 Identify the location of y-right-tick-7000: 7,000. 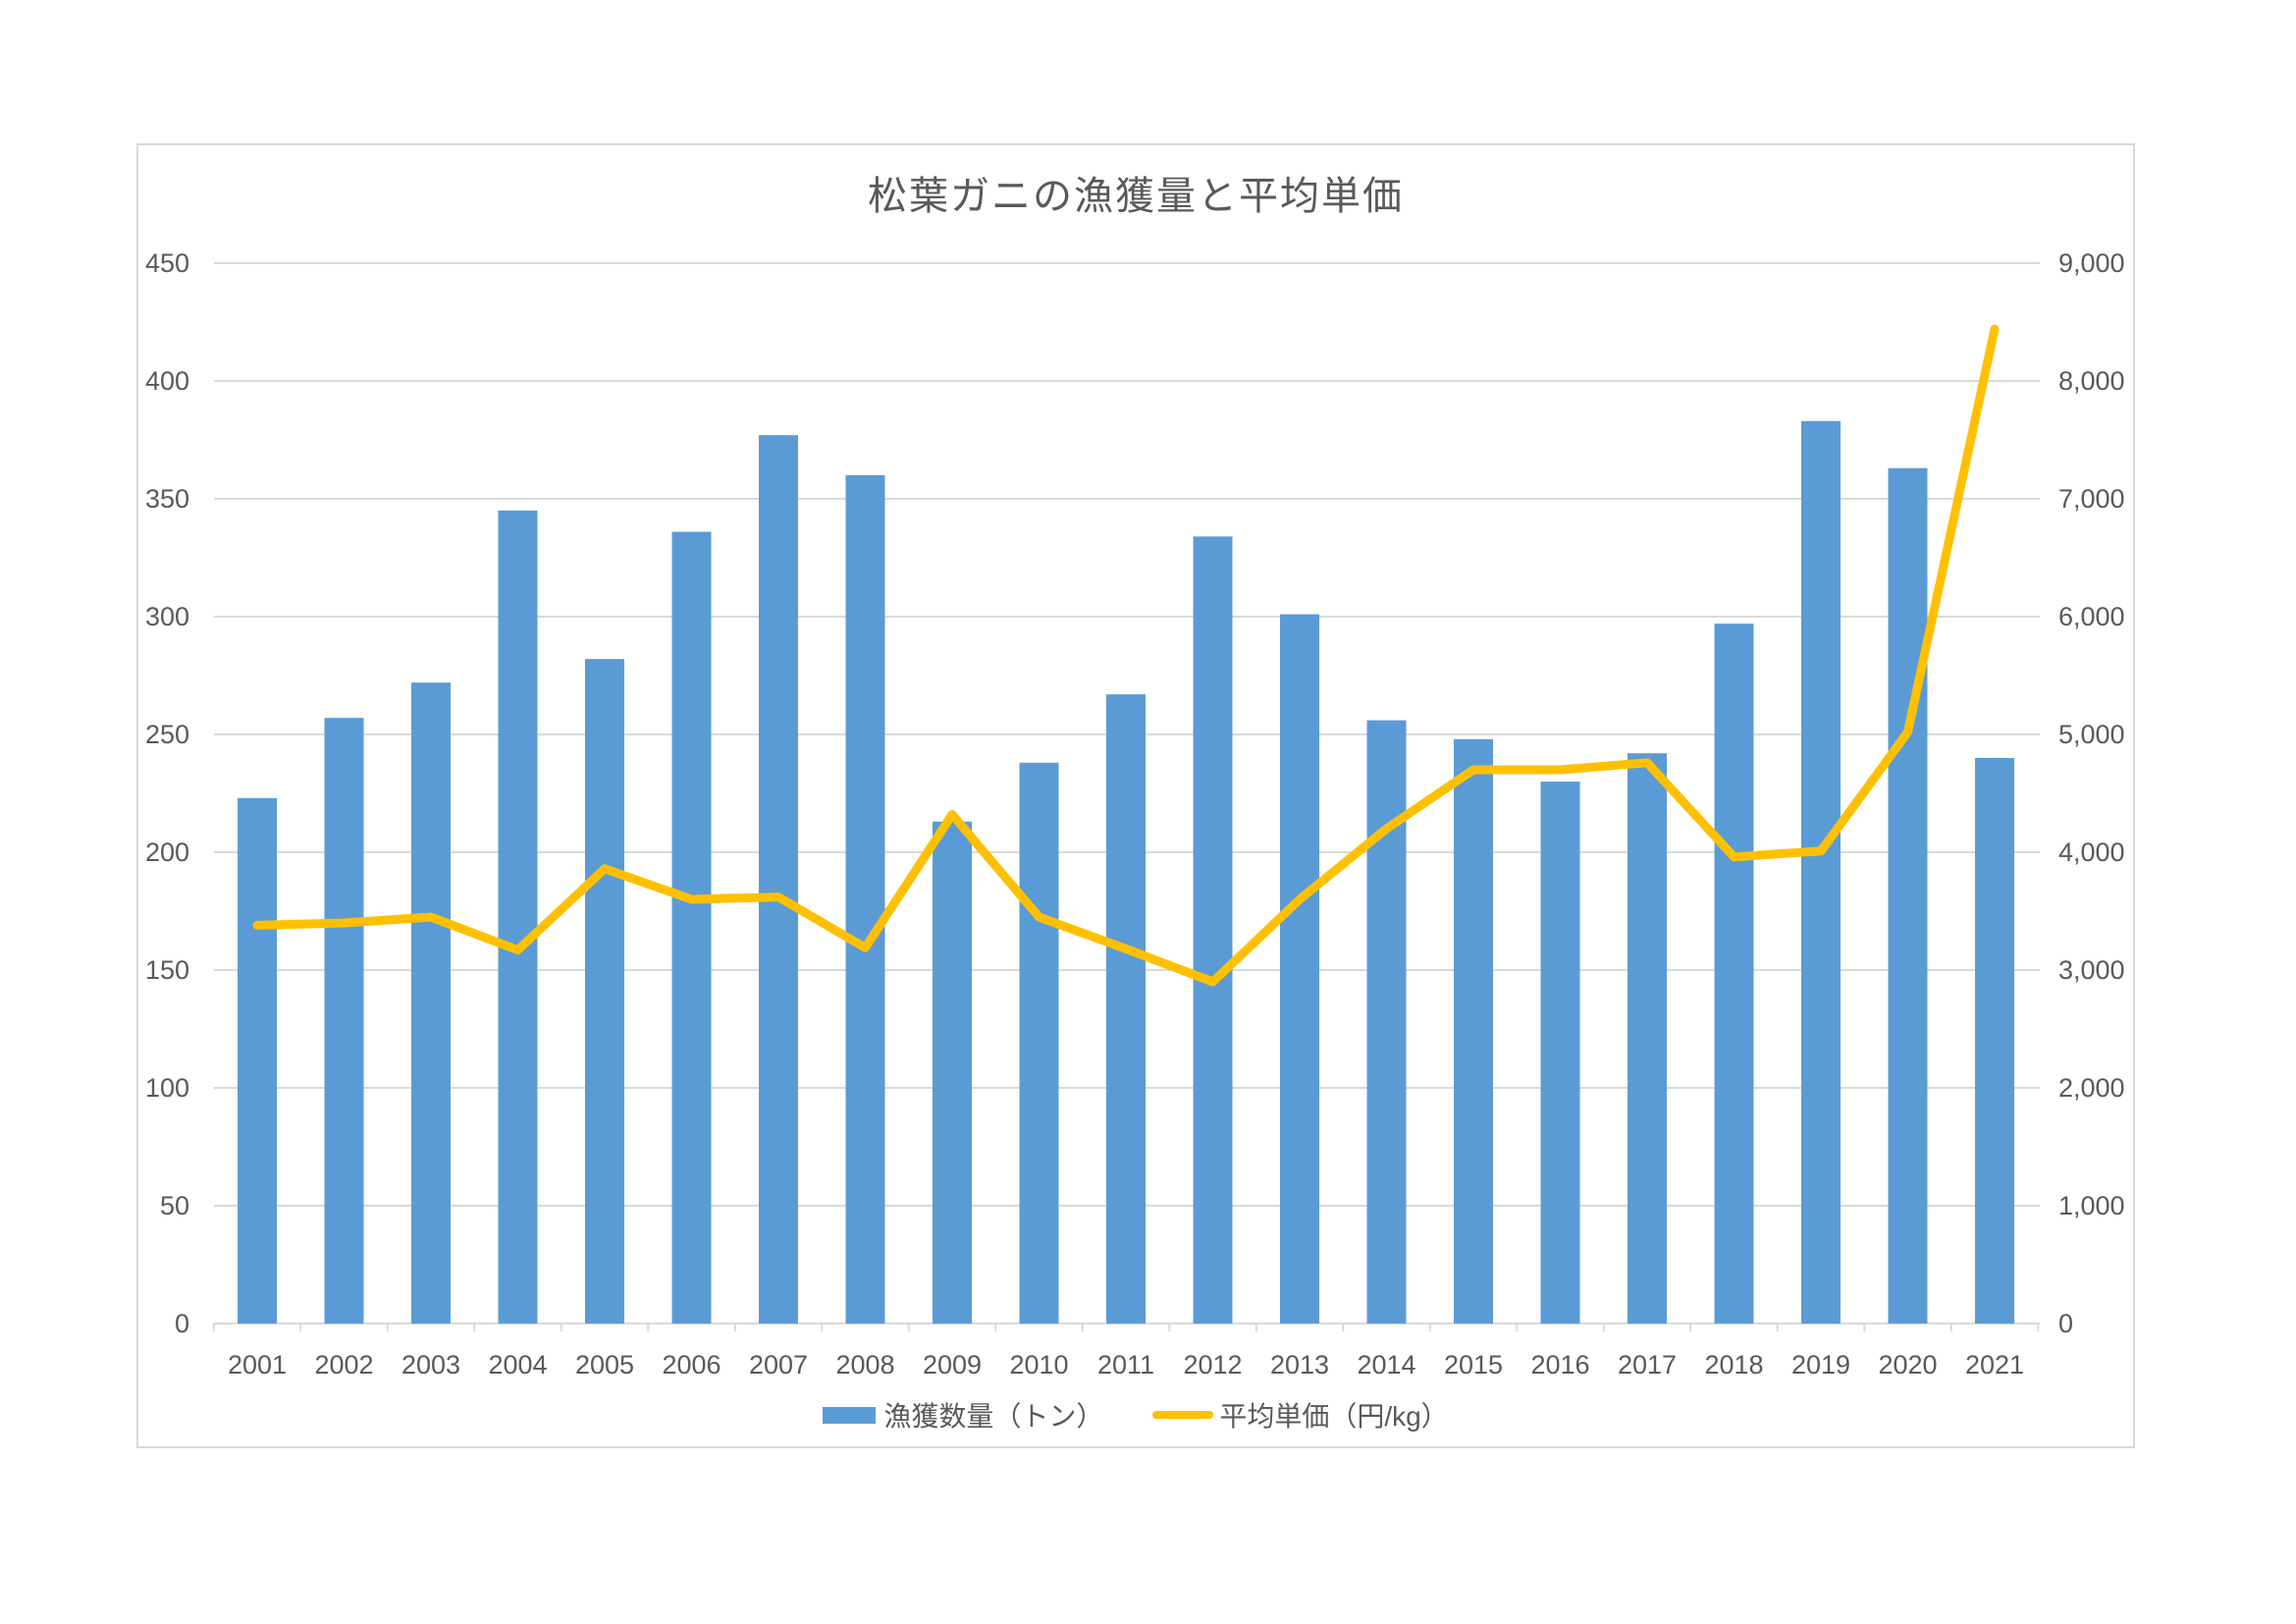
(2091, 499).